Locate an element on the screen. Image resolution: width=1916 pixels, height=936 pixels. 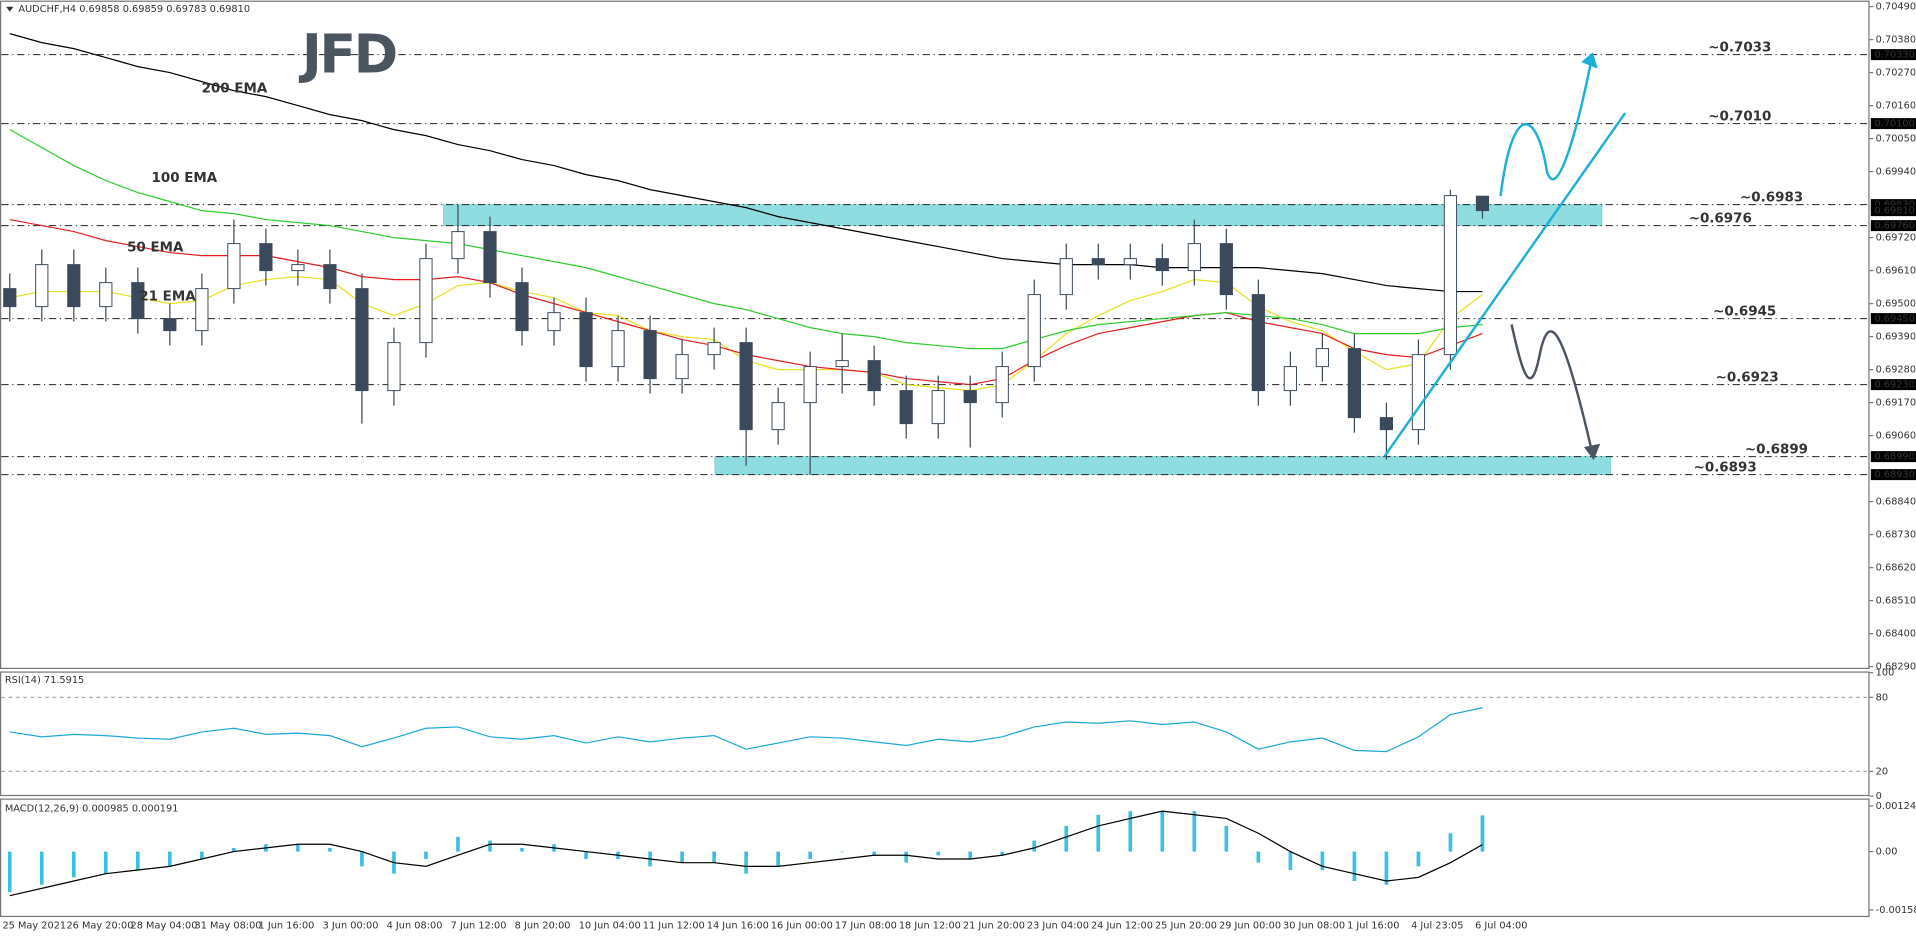
x-tick-label: 11 Jun 12:00 is located at coordinates (674, 926).